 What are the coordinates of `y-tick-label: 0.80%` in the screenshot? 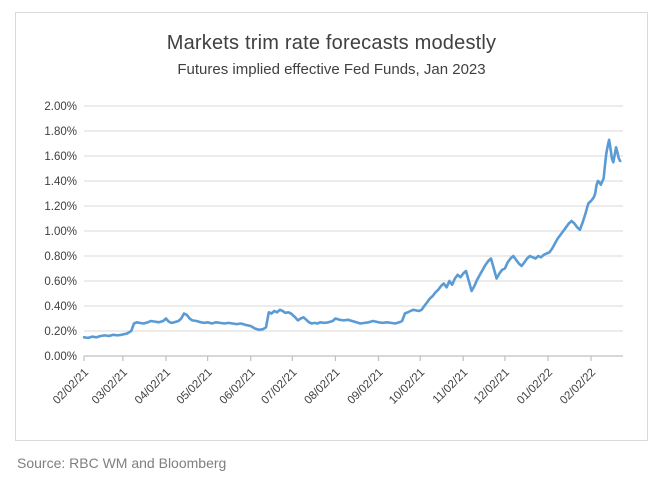 It's located at (60, 257).